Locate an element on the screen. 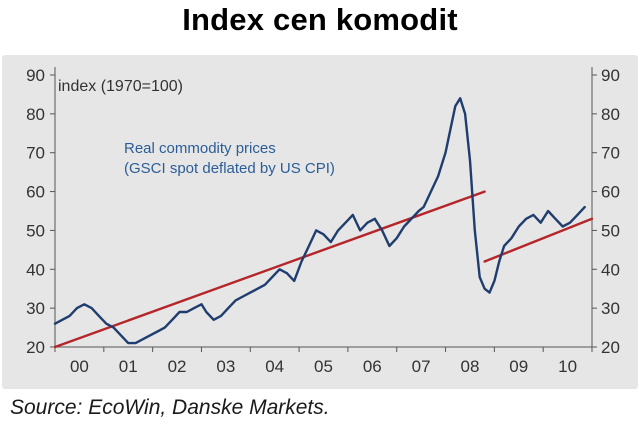 This screenshot has height=427, width=640. x-tick-label: 00 is located at coordinates (79, 366).